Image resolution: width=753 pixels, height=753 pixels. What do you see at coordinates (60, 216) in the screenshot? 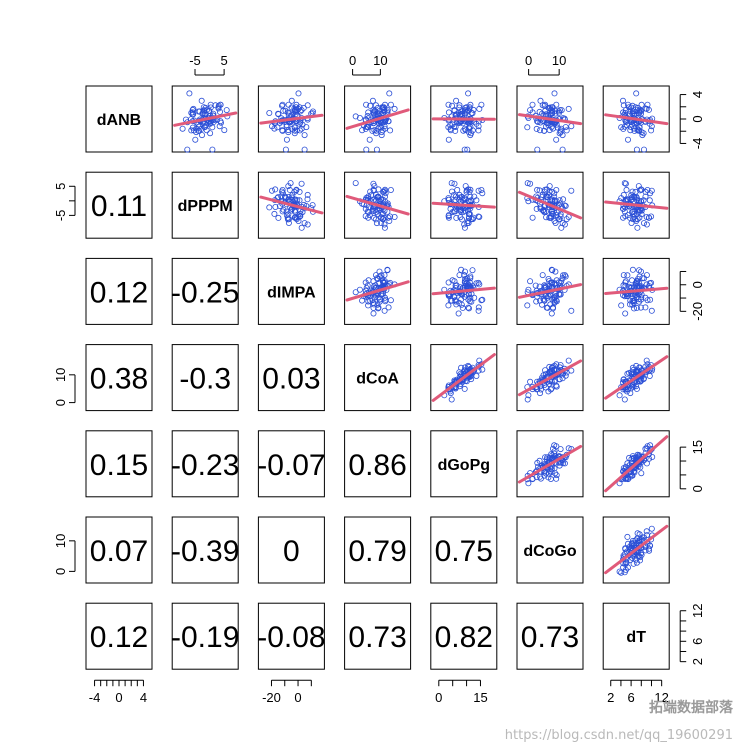
I see `axis-tick-label: -5` at bounding box center [60, 216].